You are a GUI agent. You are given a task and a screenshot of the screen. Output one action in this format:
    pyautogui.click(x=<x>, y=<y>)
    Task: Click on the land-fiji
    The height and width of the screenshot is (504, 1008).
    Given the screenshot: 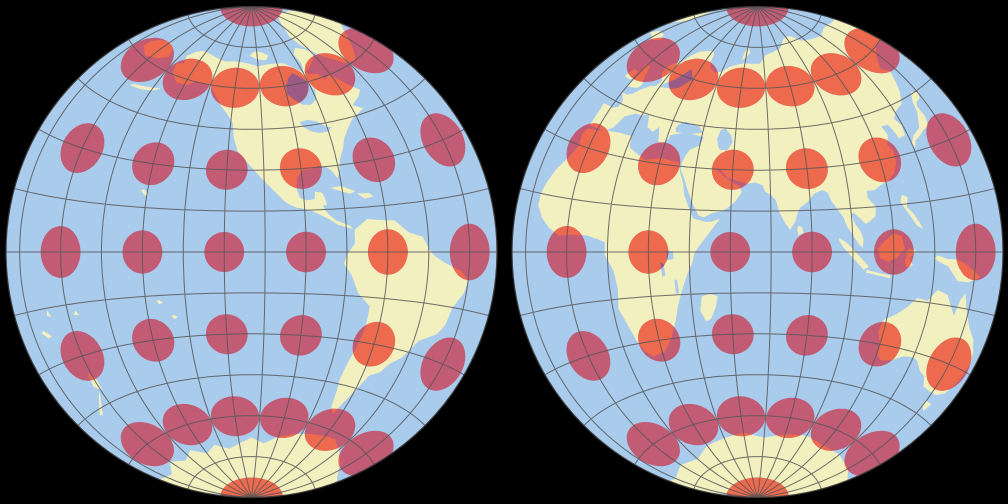 What is the action you would take?
    pyautogui.click(x=76, y=313)
    